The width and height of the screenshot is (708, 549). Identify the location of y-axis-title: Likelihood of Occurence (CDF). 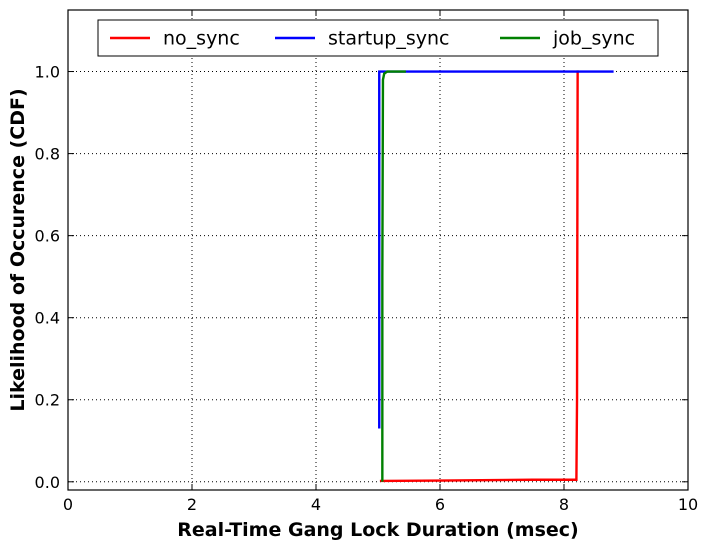
(18, 249).